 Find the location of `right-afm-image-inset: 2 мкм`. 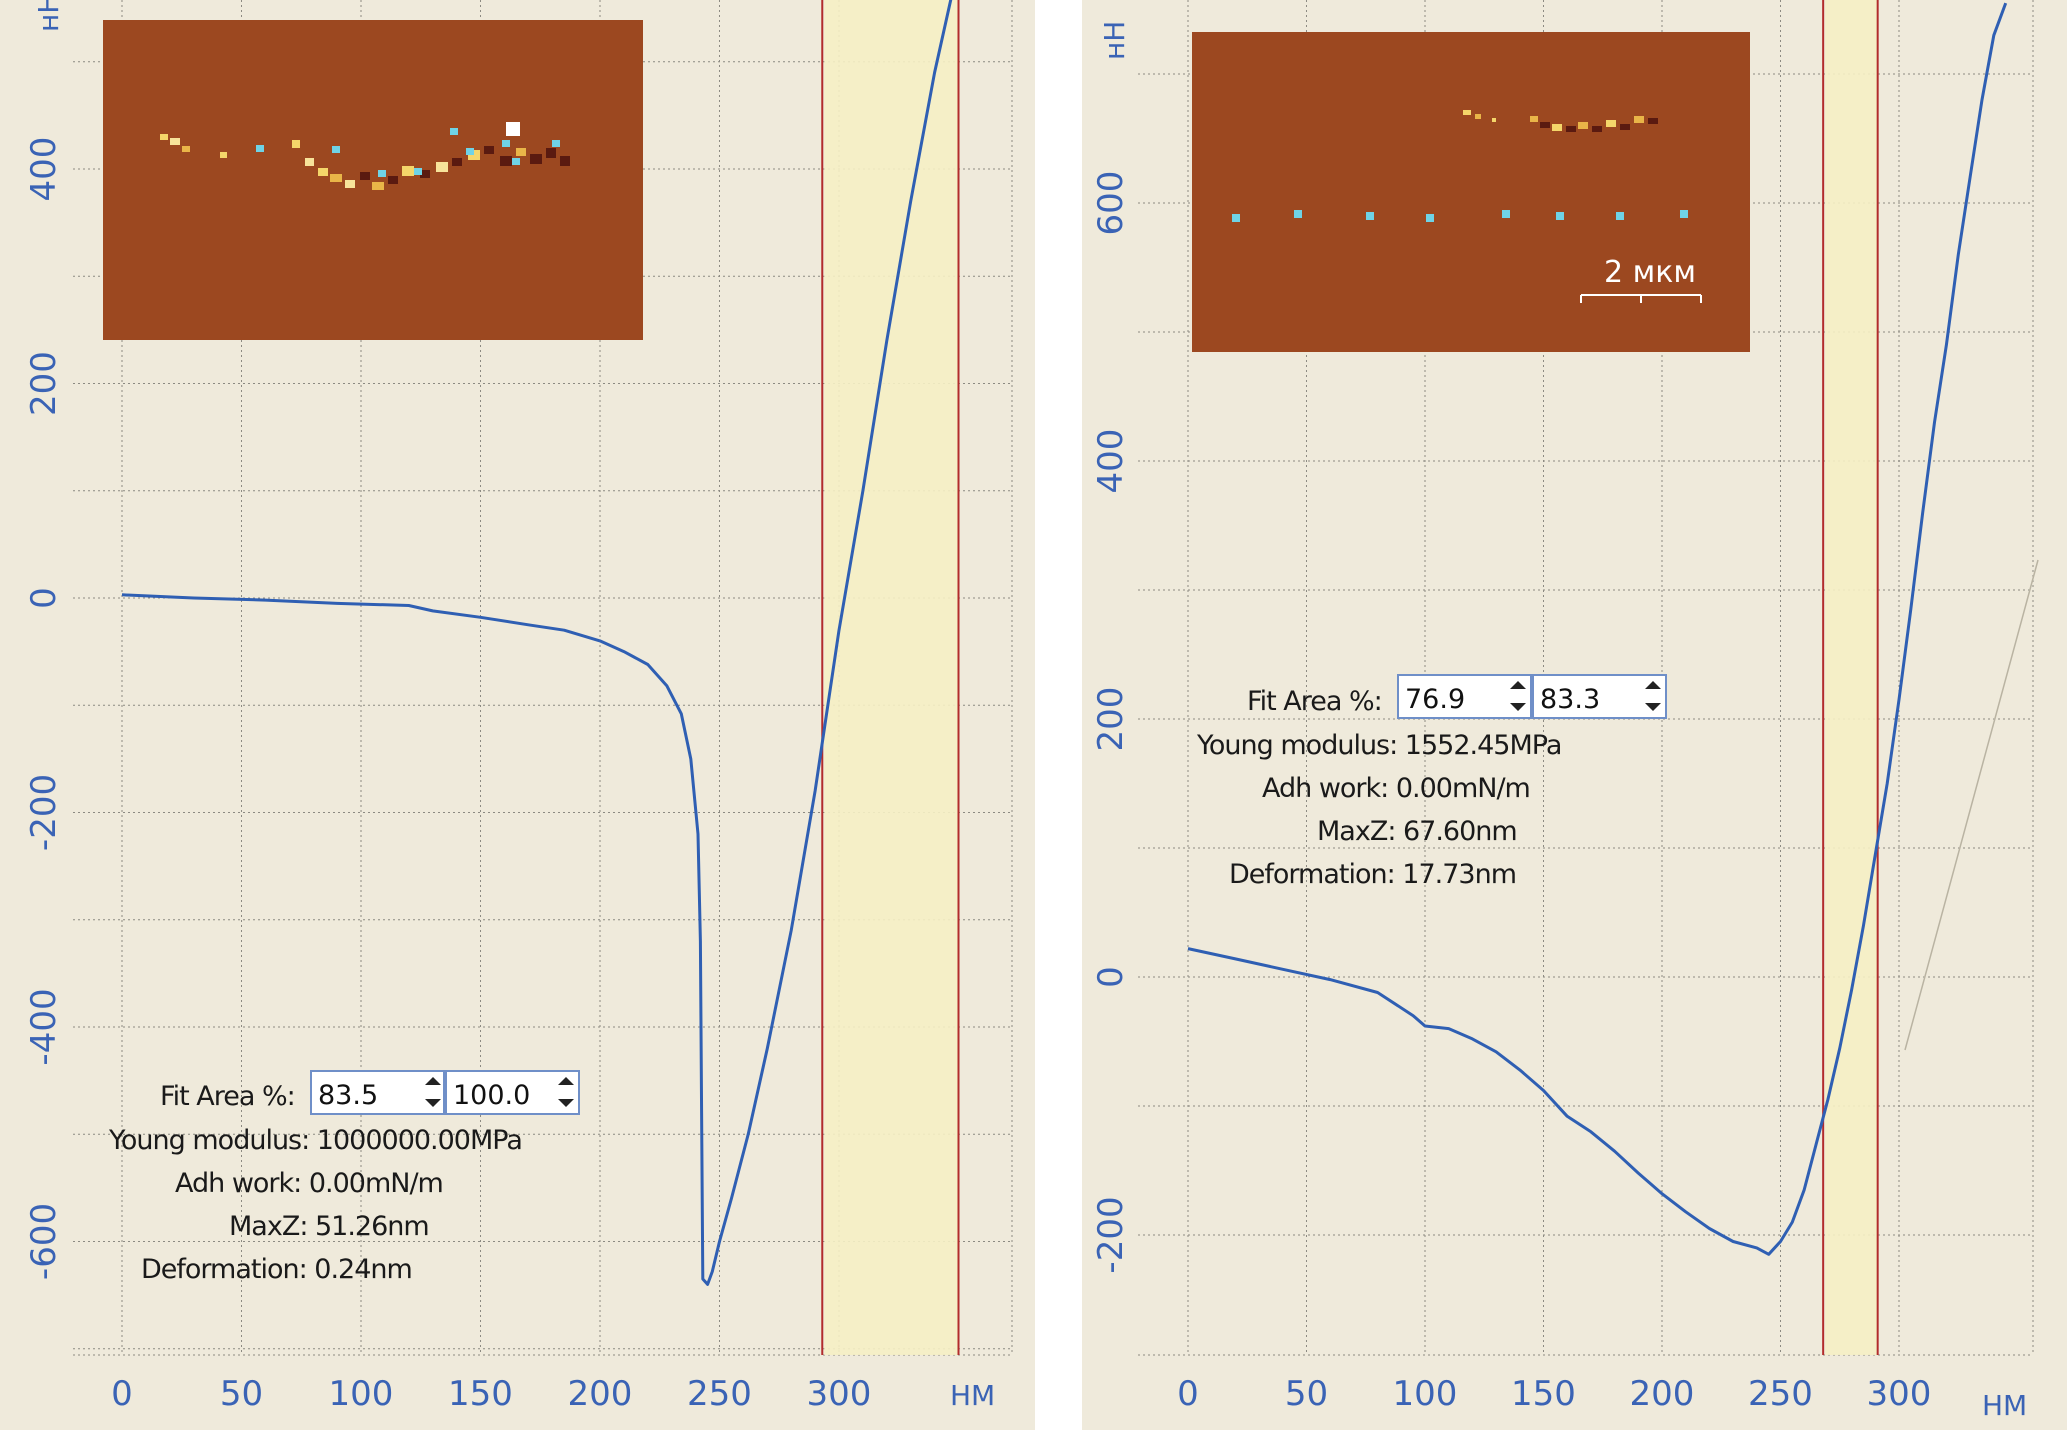

right-afm-image-inset: 2 мкм is located at coordinates (1471, 192).